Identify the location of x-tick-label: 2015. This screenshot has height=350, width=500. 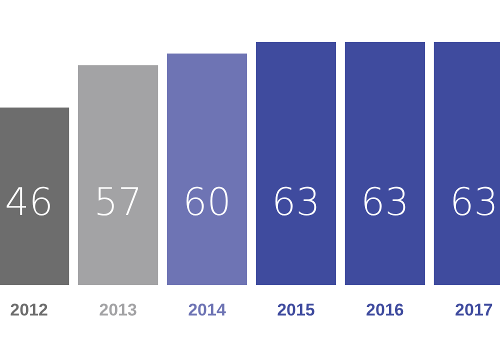
(296, 310).